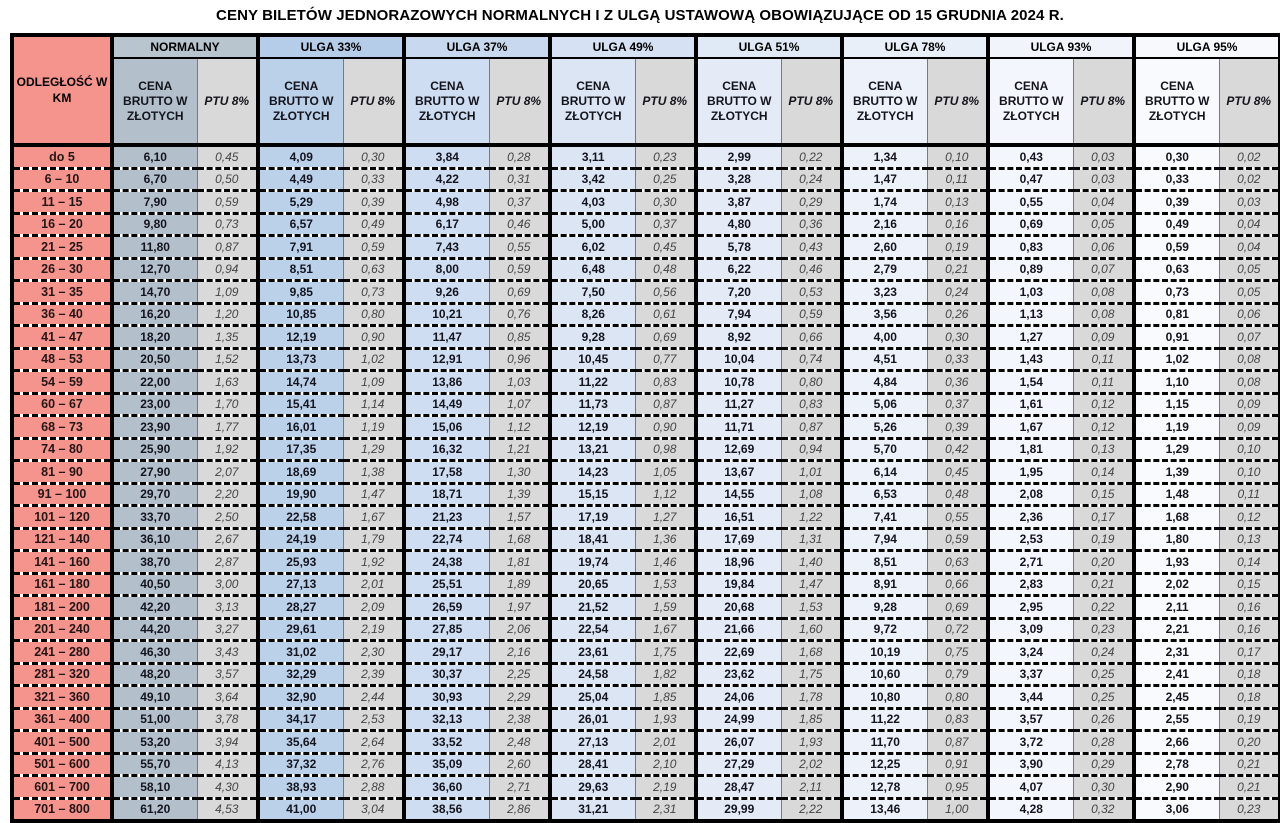 The height and width of the screenshot is (823, 1280). Describe the element at coordinates (811, 651) in the screenshot. I see `ptu-cell: 1,68` at that location.